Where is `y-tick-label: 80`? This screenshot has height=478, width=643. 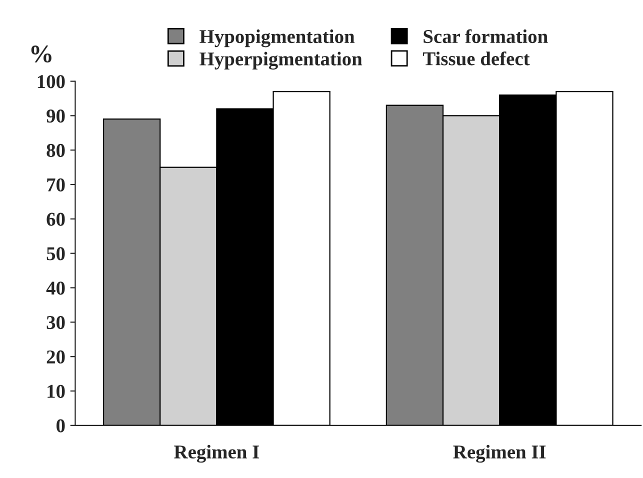
y-tick-label: 80 is located at coordinates (55, 151).